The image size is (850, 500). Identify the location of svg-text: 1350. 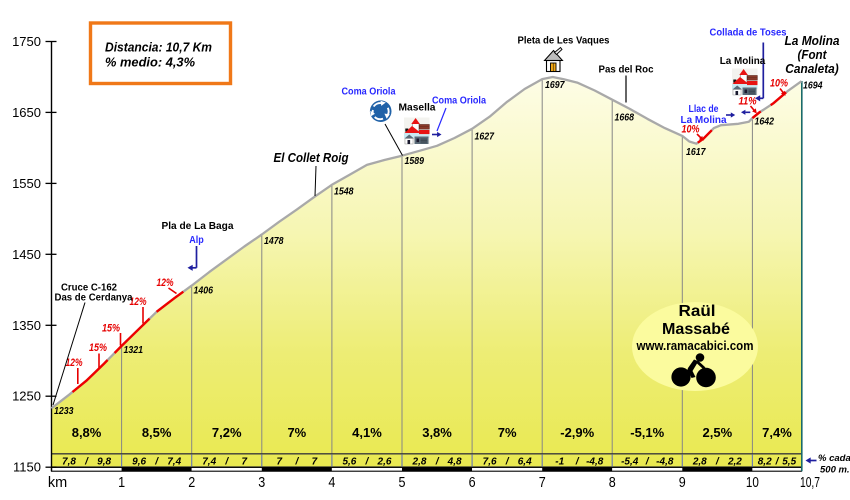
(26, 325).